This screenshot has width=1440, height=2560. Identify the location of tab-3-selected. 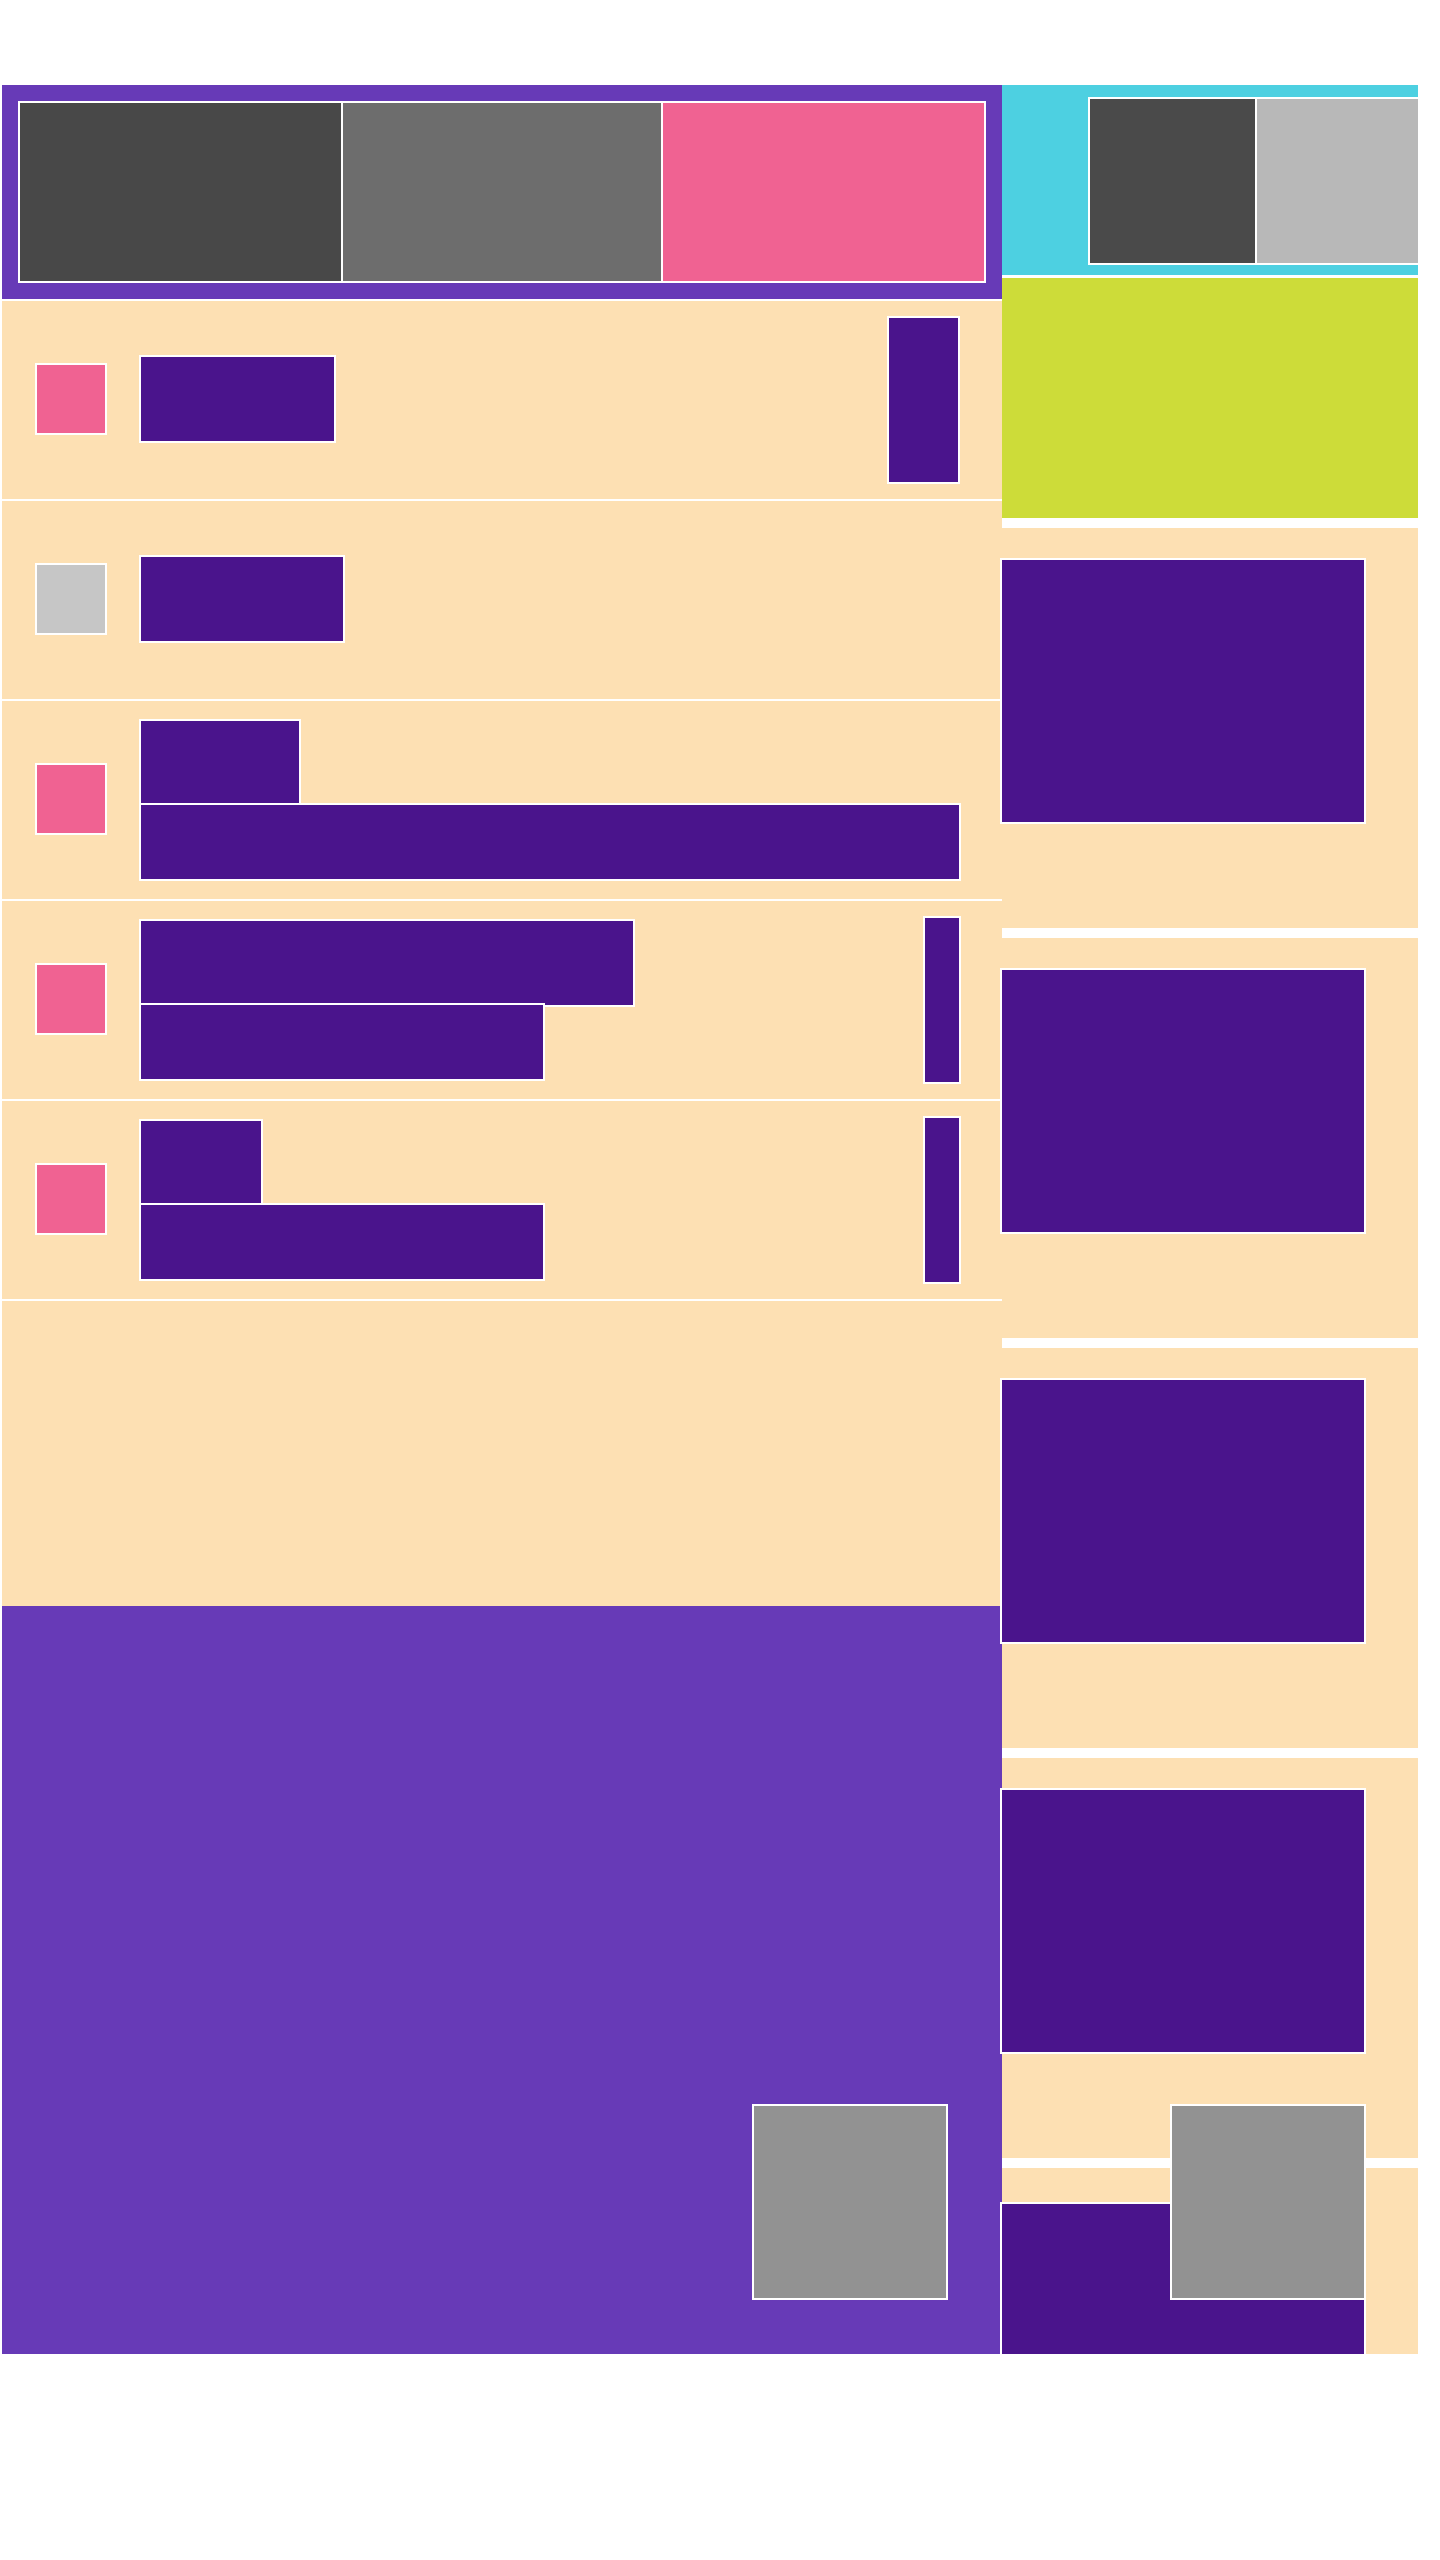
(823, 192).